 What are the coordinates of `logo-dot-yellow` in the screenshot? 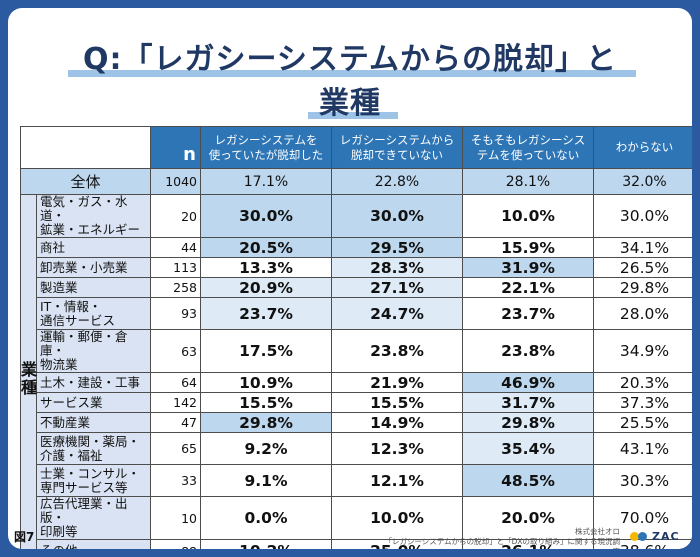 It's located at (634, 536).